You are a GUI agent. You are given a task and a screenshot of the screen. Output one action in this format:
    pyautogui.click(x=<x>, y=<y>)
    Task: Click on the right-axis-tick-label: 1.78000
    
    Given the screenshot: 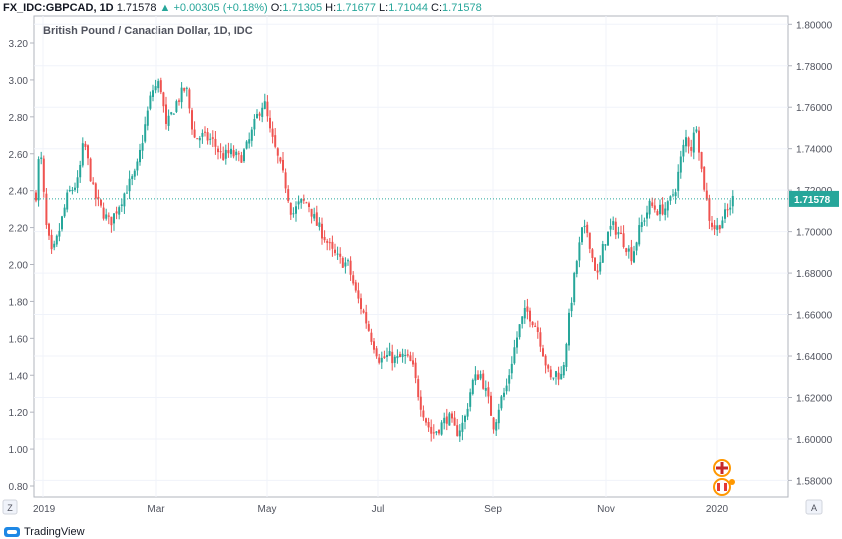 What is the action you would take?
    pyautogui.click(x=814, y=67)
    